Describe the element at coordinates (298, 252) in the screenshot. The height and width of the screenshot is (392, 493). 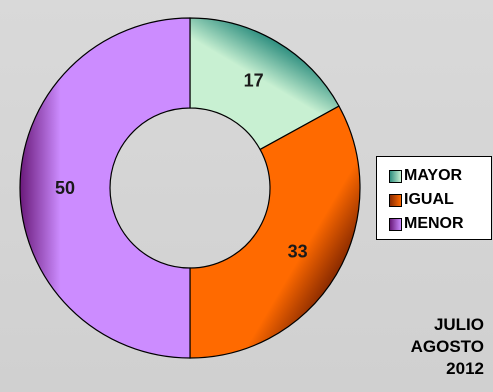
I see `data-label-igual: 33` at that location.